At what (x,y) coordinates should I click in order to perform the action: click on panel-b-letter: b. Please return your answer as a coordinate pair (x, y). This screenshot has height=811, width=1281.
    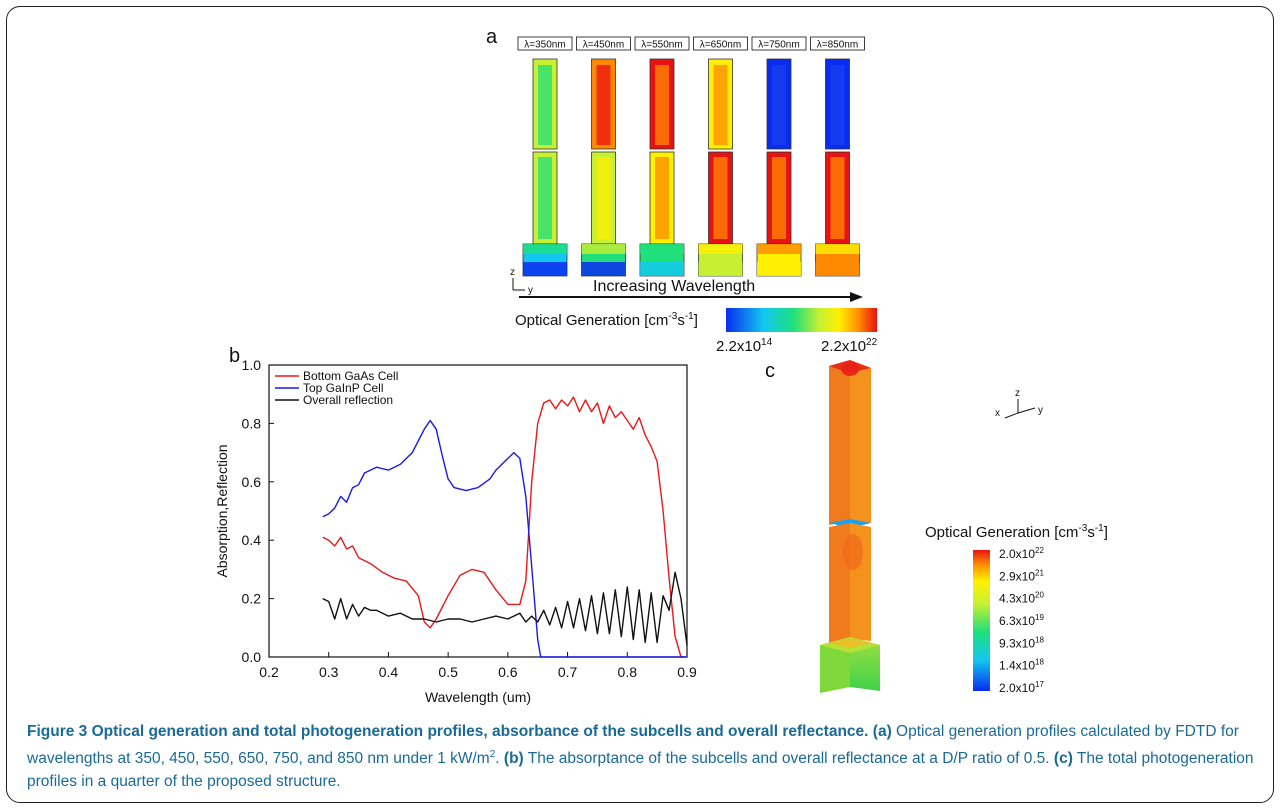
    Looking at the image, I should click on (234, 356).